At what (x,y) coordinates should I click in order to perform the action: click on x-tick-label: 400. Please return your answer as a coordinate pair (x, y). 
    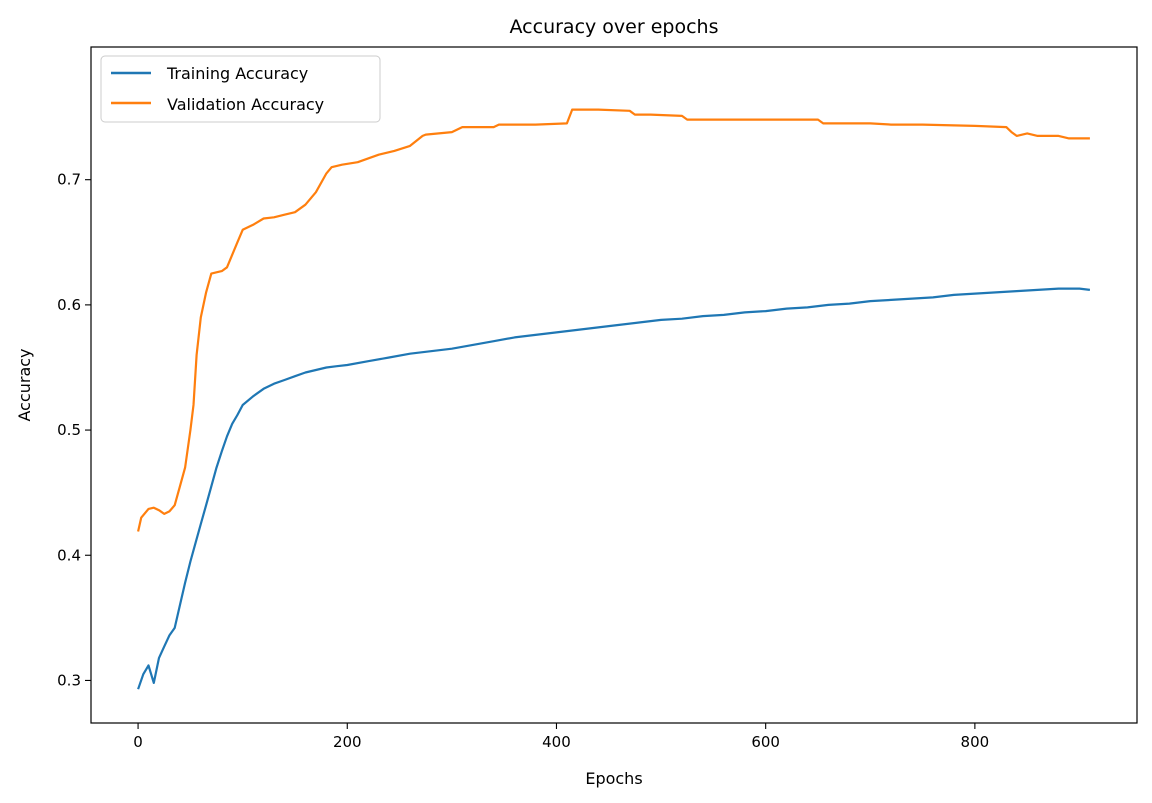
    Looking at the image, I should click on (556, 742).